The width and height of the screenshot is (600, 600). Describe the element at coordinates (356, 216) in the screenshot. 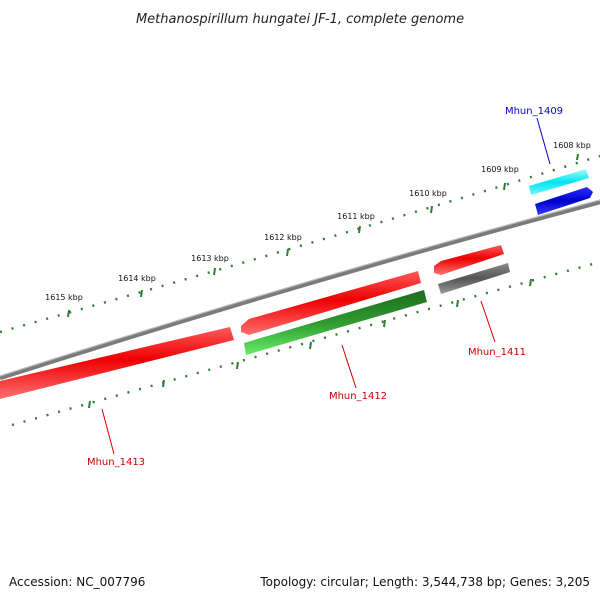

I see `scale-label-1611: 1611 kbp` at that location.